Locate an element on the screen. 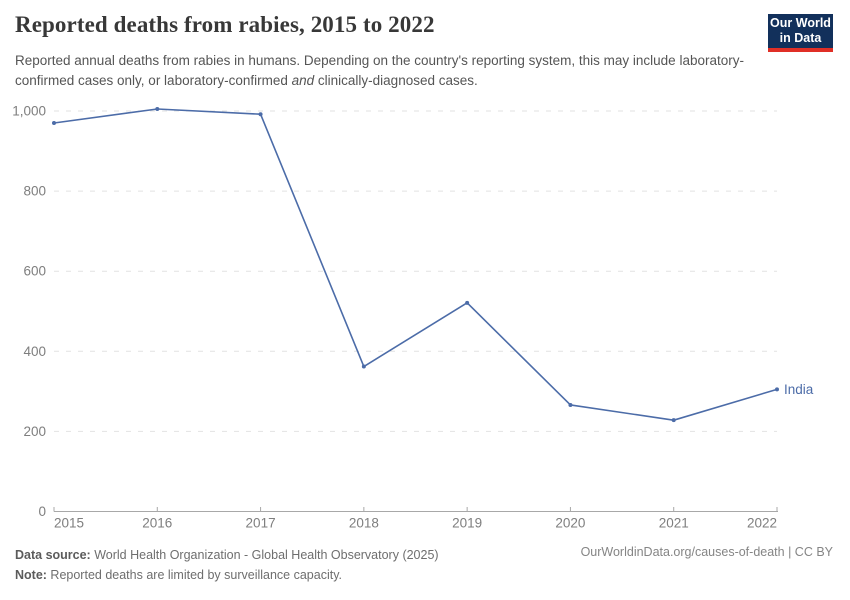  y-tick-label: 400 is located at coordinates (34, 351).